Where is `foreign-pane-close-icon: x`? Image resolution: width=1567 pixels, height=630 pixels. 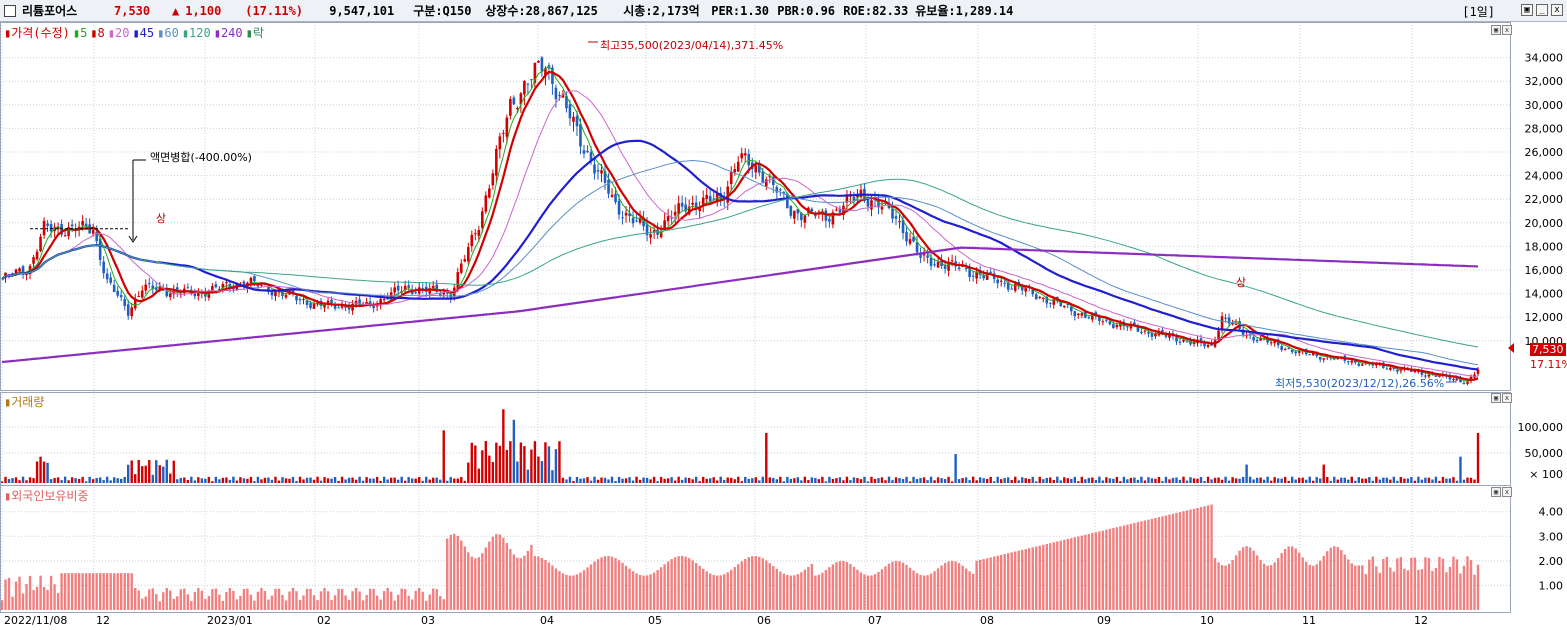
foreign-pane-close-icon: x is located at coordinates (1507, 492).